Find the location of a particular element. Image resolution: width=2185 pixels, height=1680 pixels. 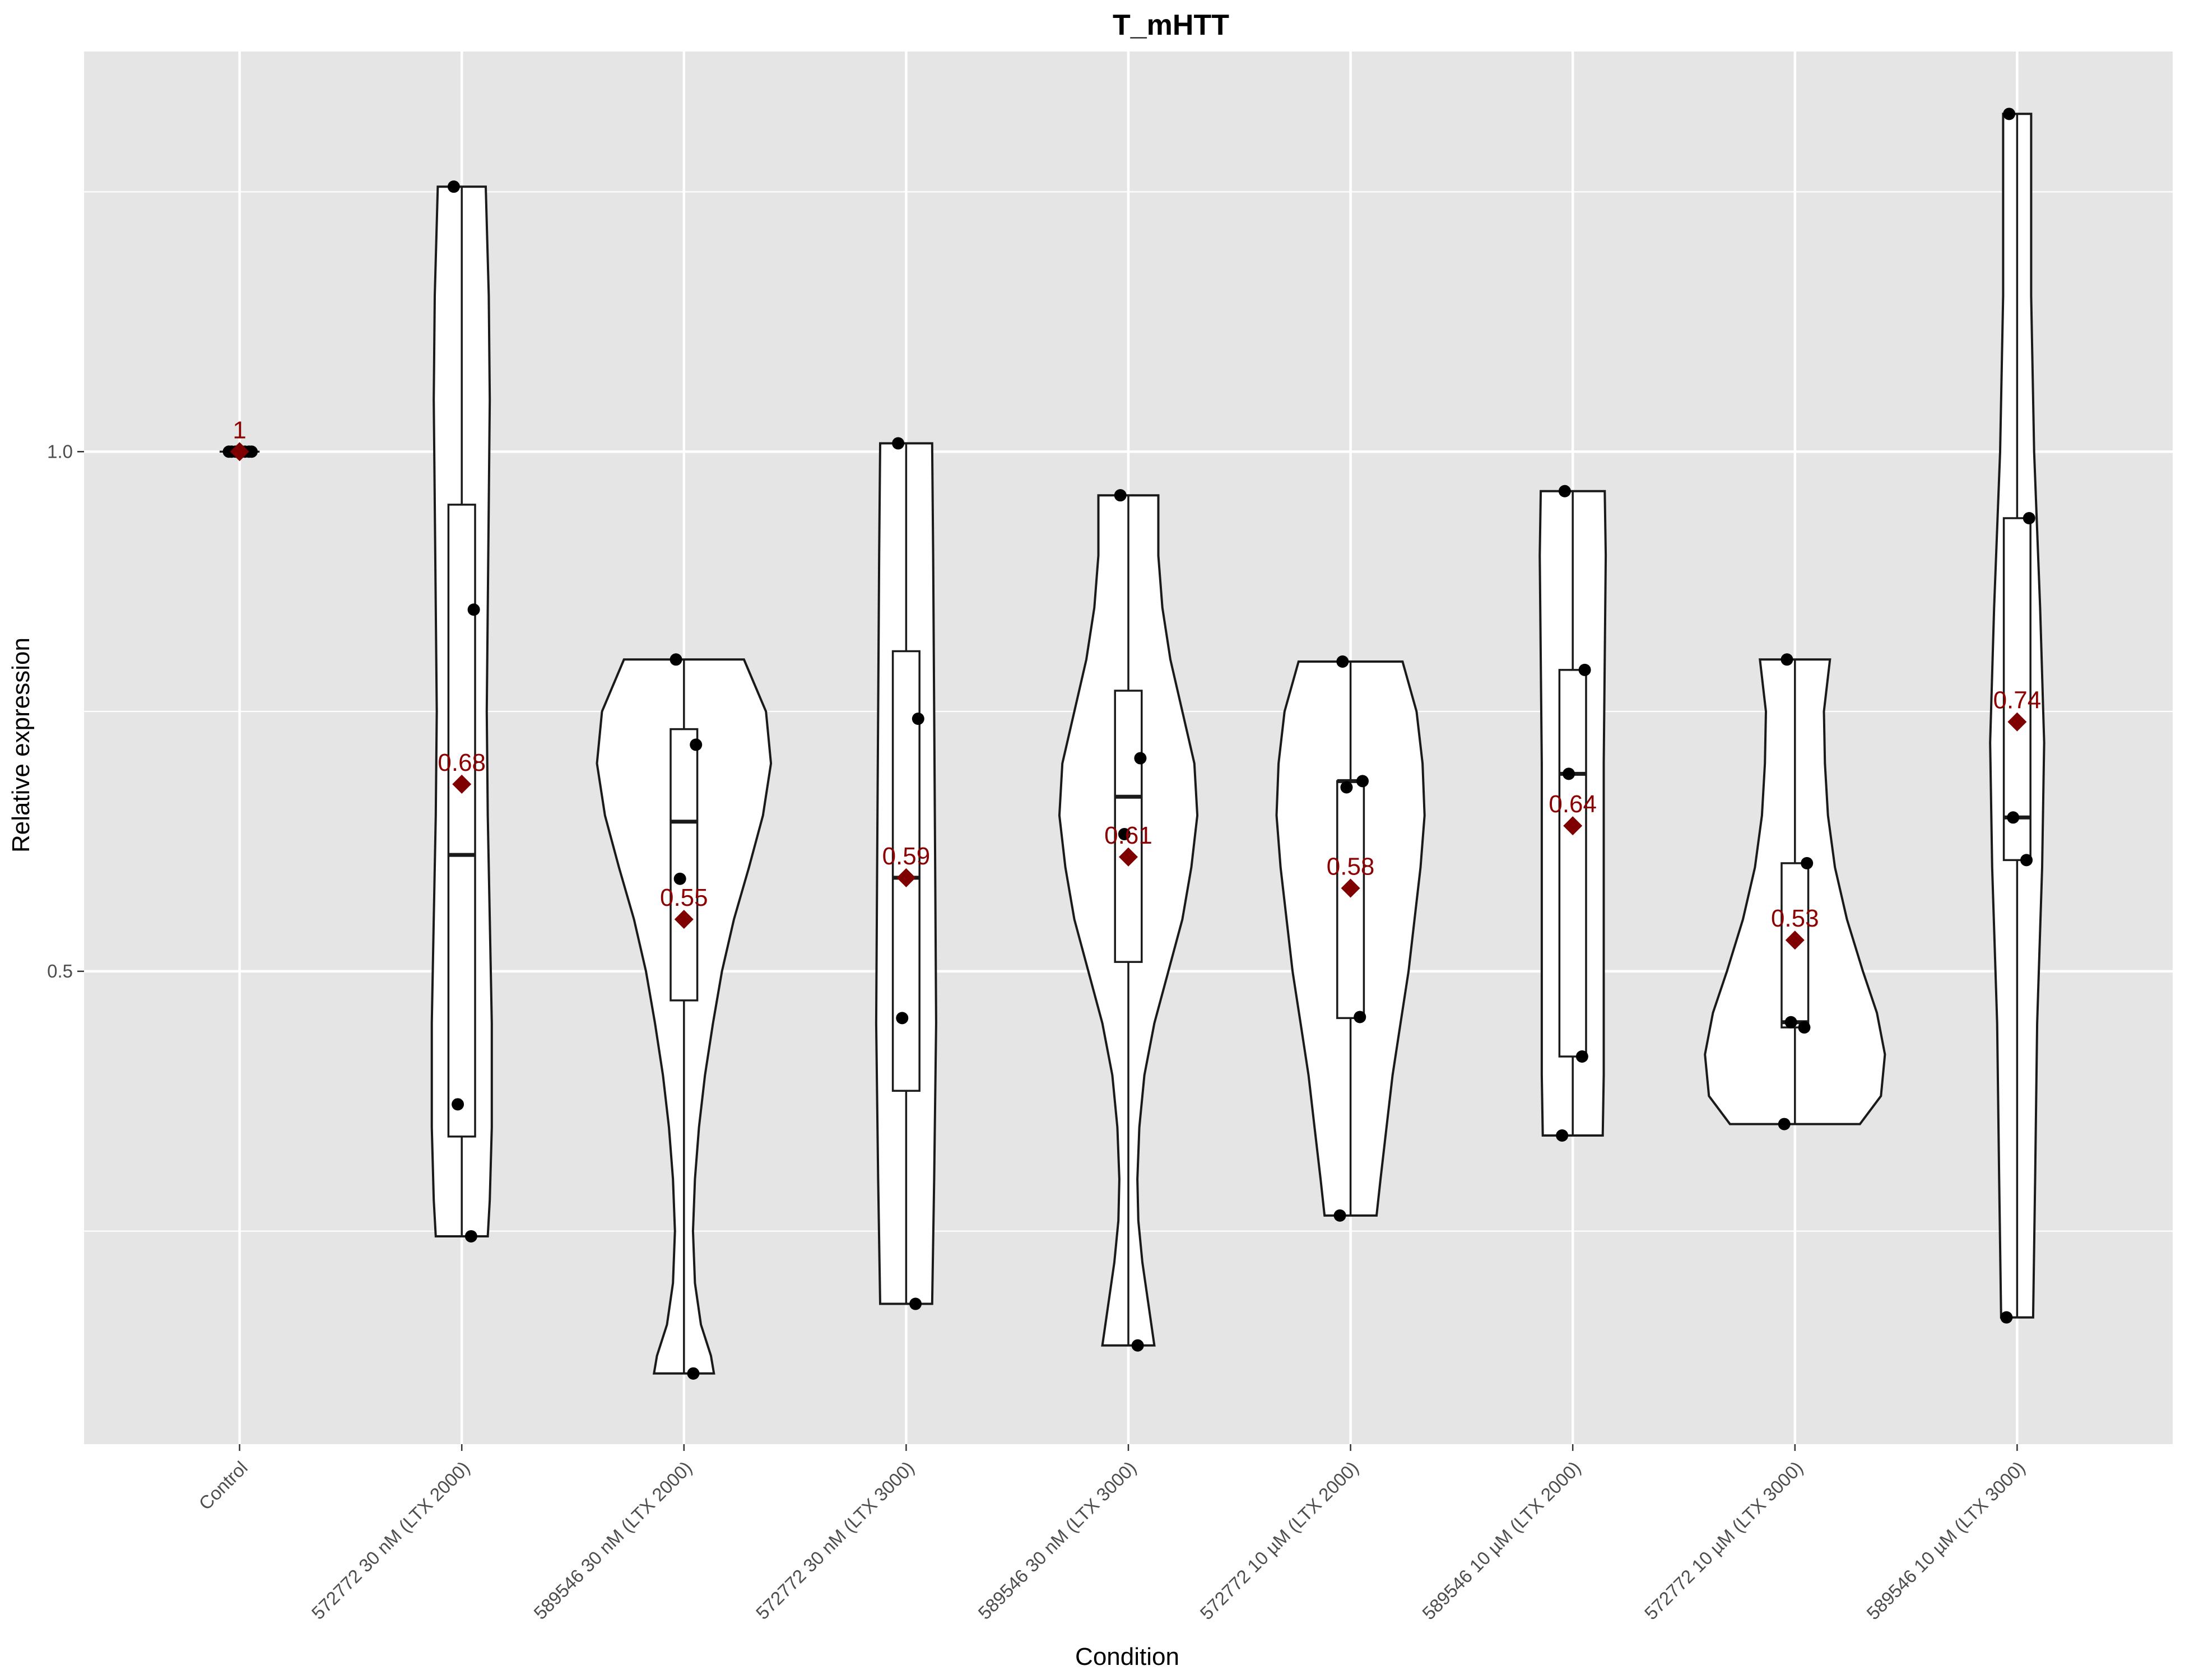

mean-label: 0.68 is located at coordinates (462, 762).